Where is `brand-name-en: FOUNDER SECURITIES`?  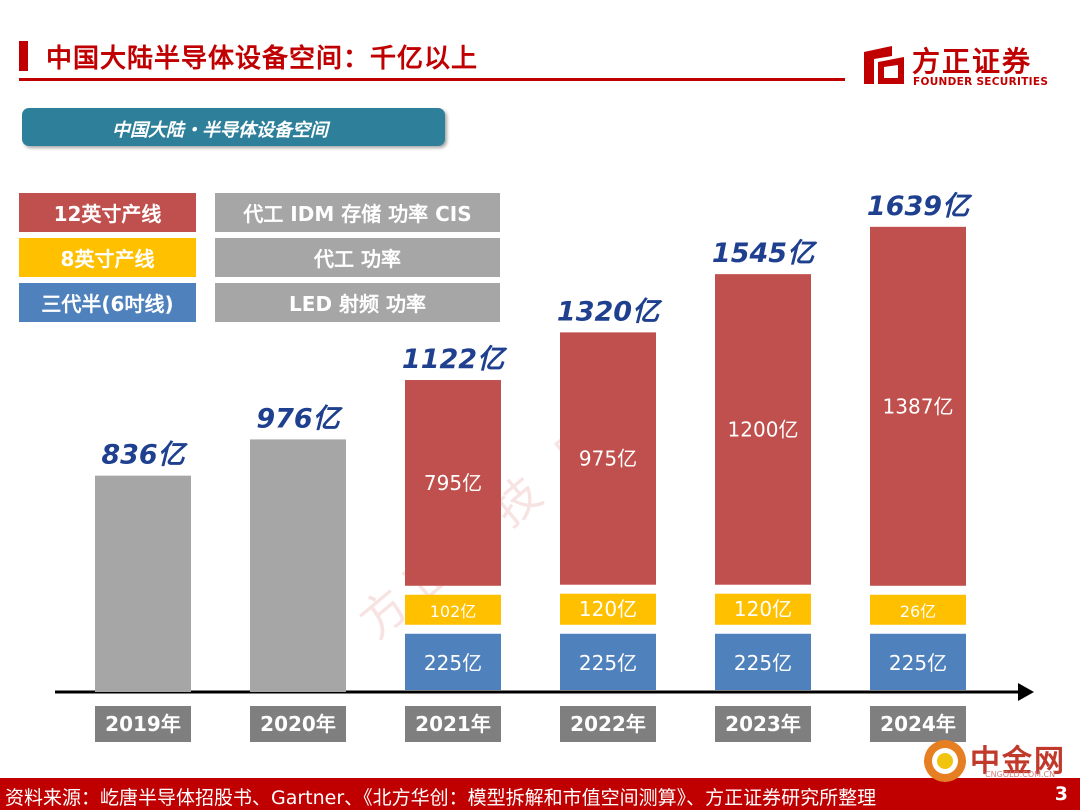
brand-name-en: FOUNDER SECURITIES is located at coordinates (981, 82).